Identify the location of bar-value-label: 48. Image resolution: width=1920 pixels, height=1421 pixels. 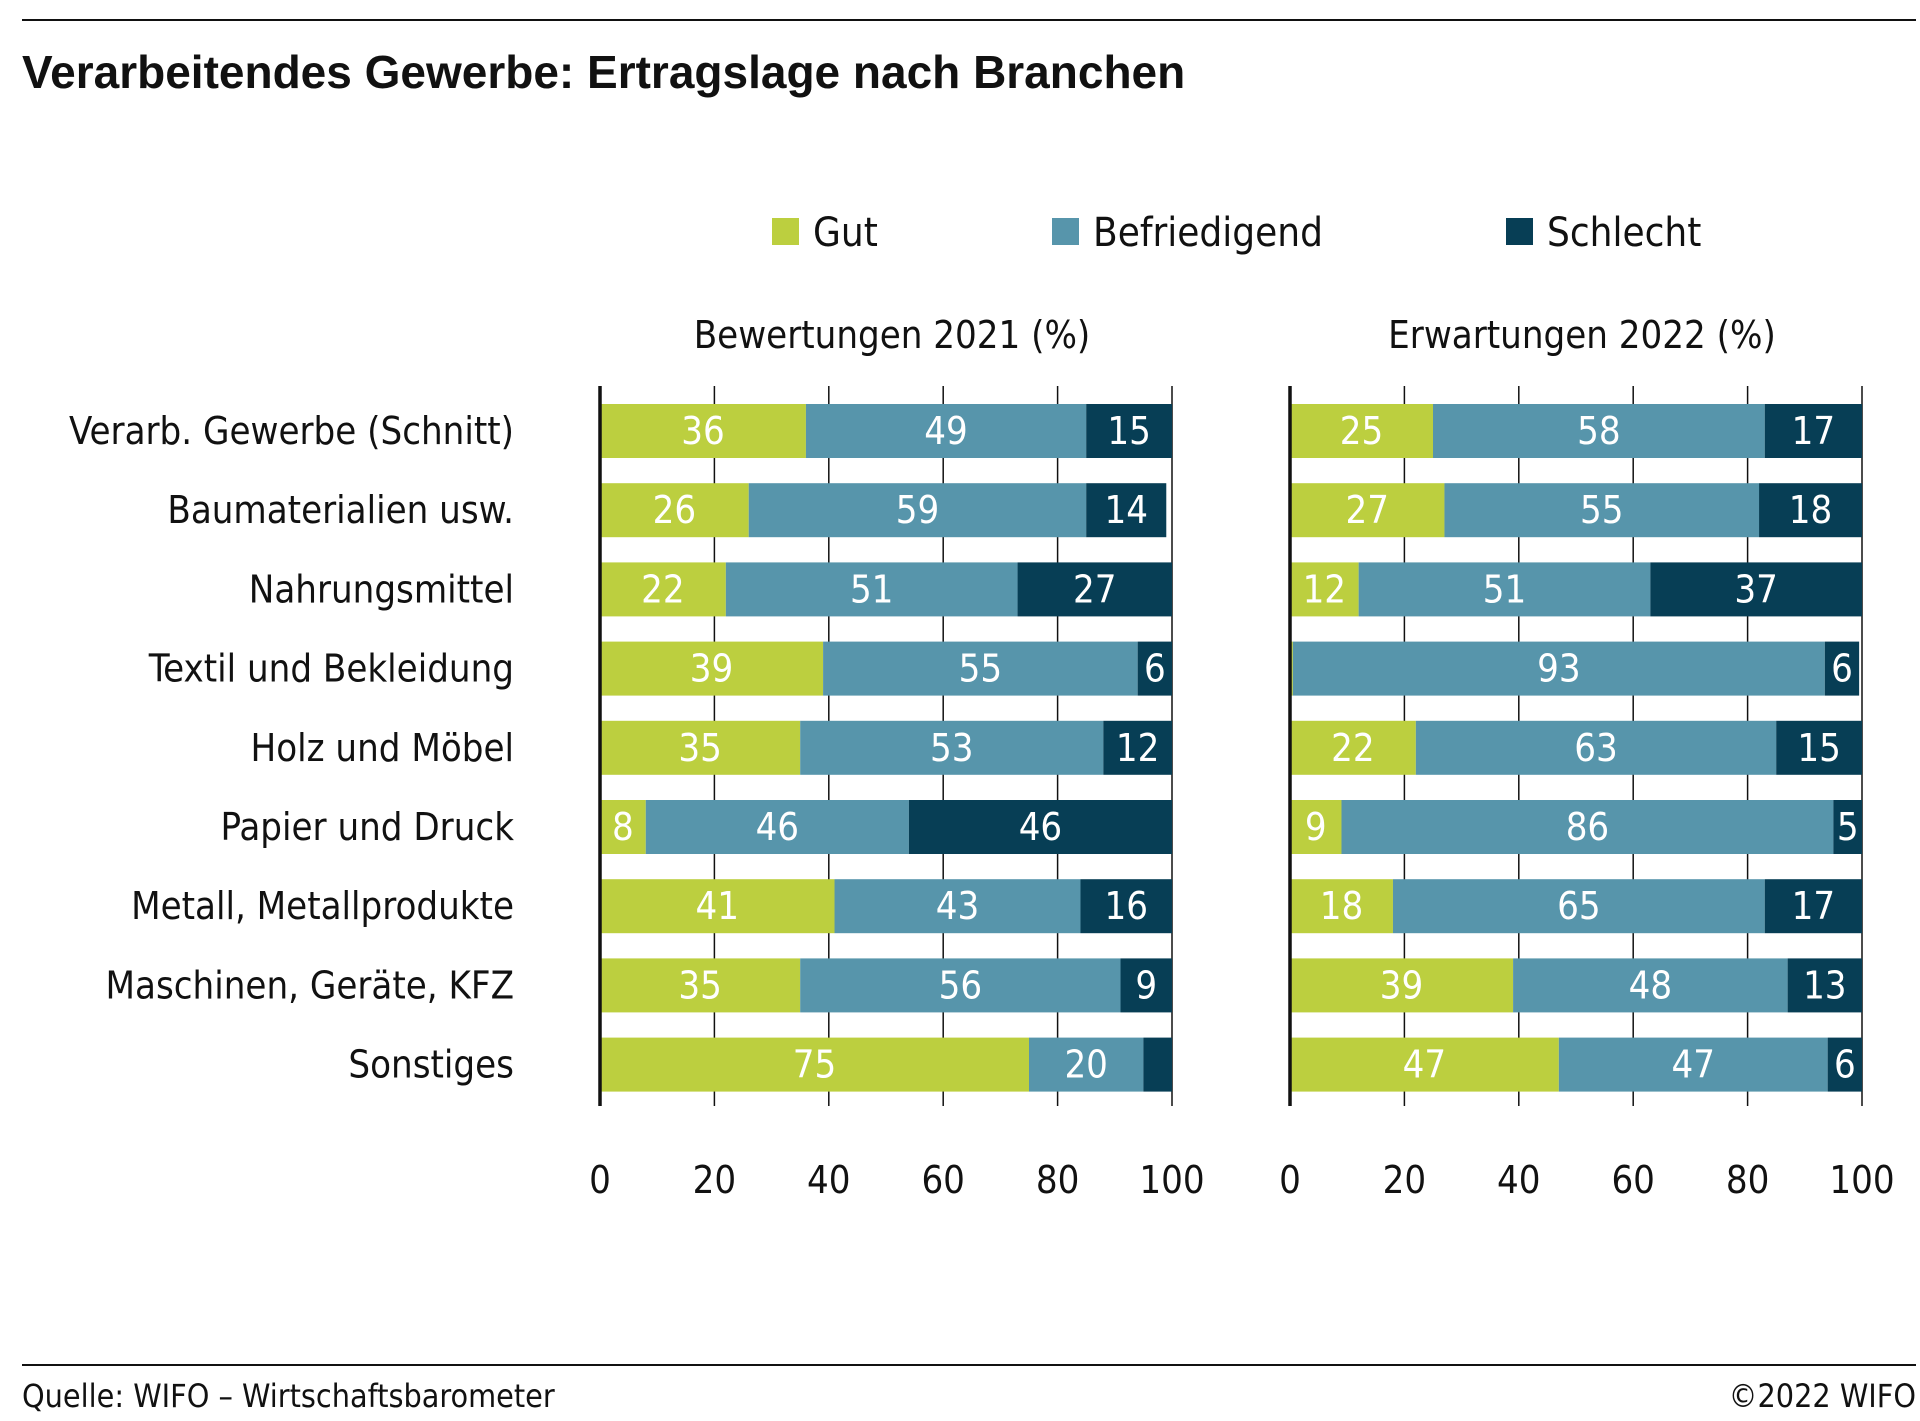
(1651, 985).